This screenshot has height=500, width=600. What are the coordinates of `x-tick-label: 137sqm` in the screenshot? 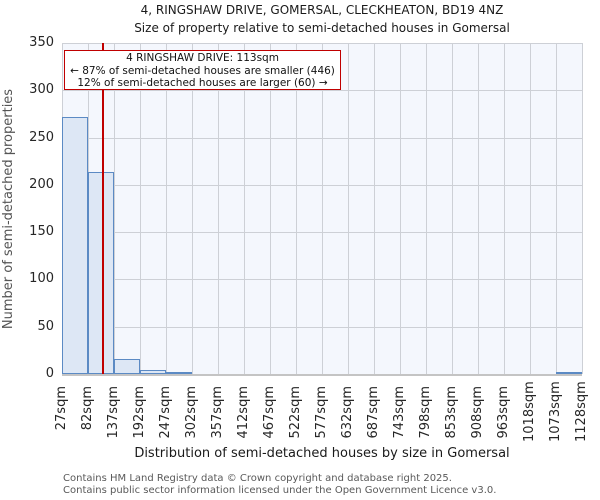 It's located at (113, 412).